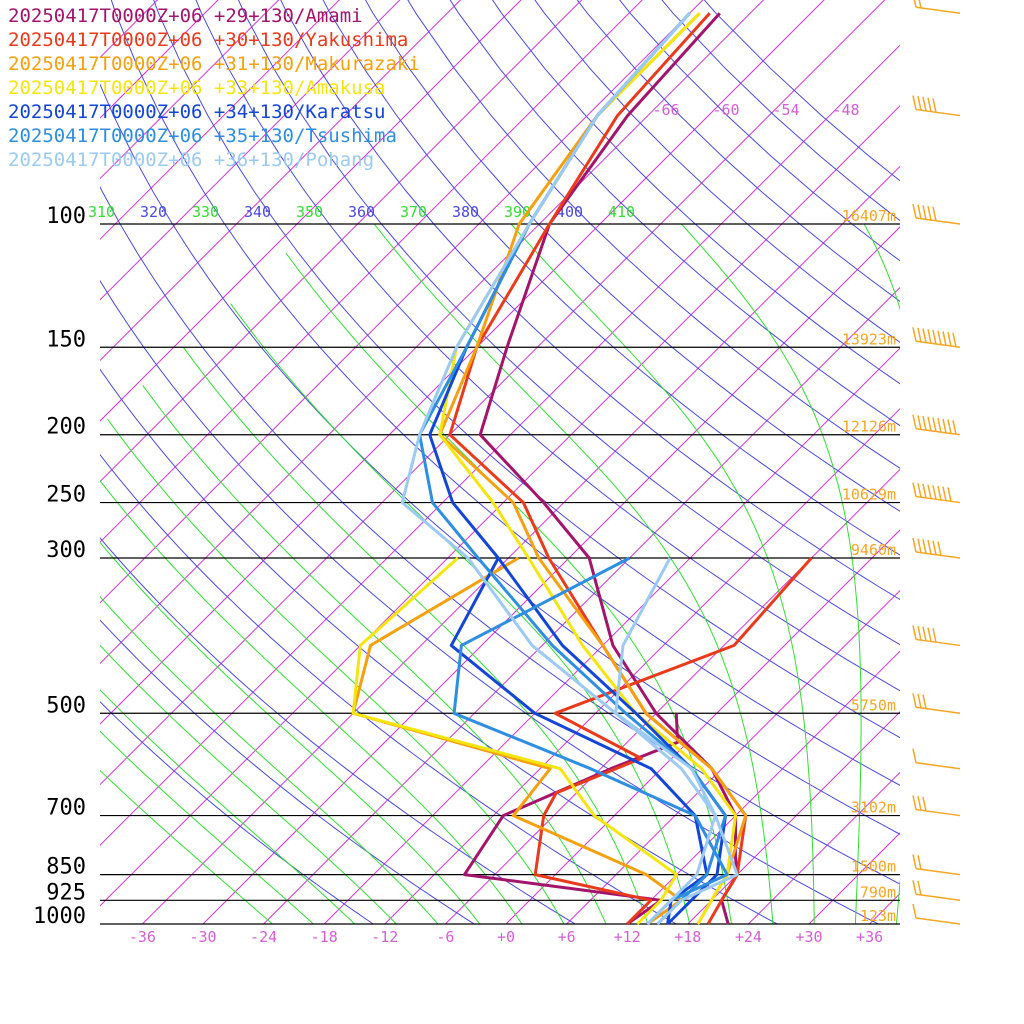  I want to click on pressure-tick-label: 925, so click(66, 892).